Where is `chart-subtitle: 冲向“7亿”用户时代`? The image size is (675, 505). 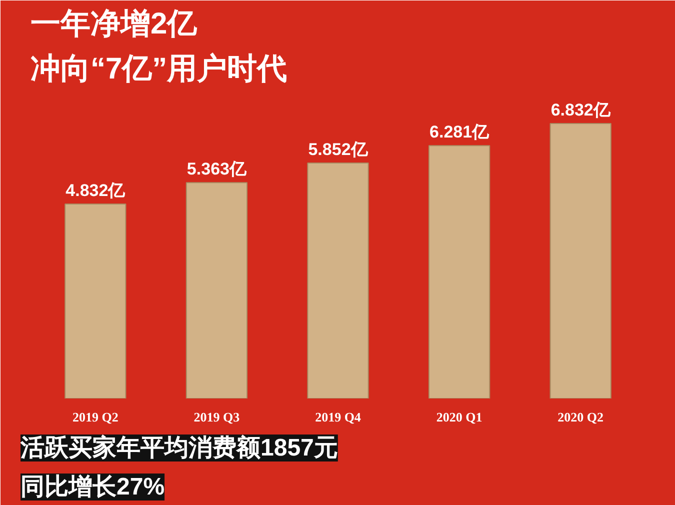 chart-subtitle: 冲向“7亿”用户时代 is located at coordinates (159, 69).